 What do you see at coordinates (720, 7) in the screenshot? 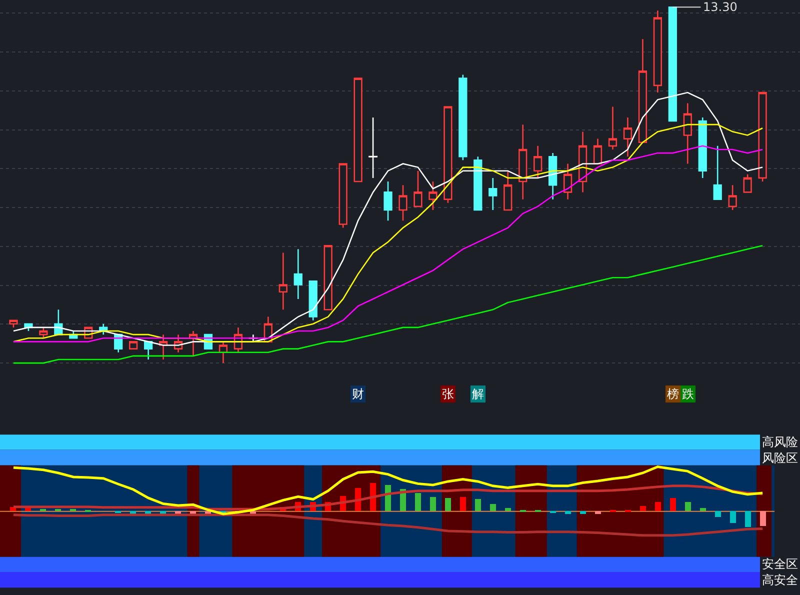
I see `annotation: 13.30` at bounding box center [720, 7].